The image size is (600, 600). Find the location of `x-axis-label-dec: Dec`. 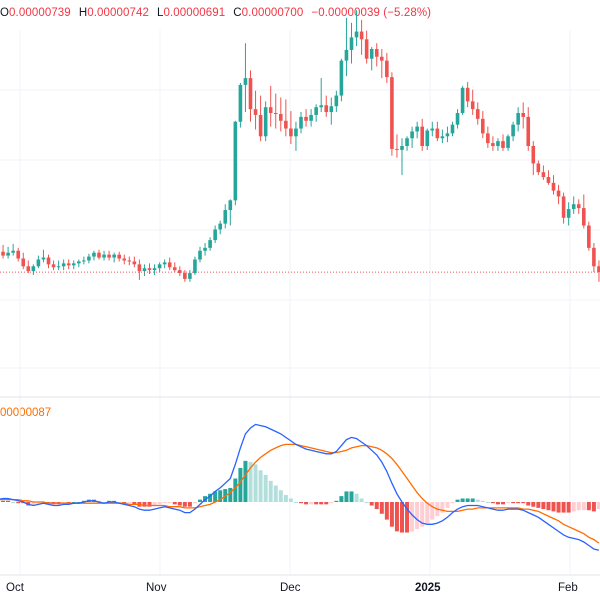

x-axis-label-dec: Dec is located at coordinates (290, 588).